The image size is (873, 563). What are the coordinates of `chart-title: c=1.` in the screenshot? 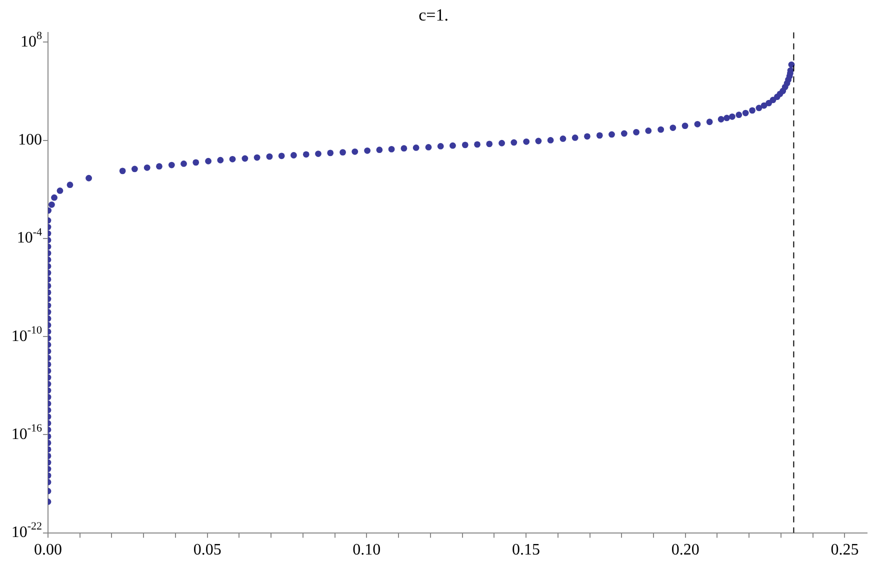 It's located at (433, 15).